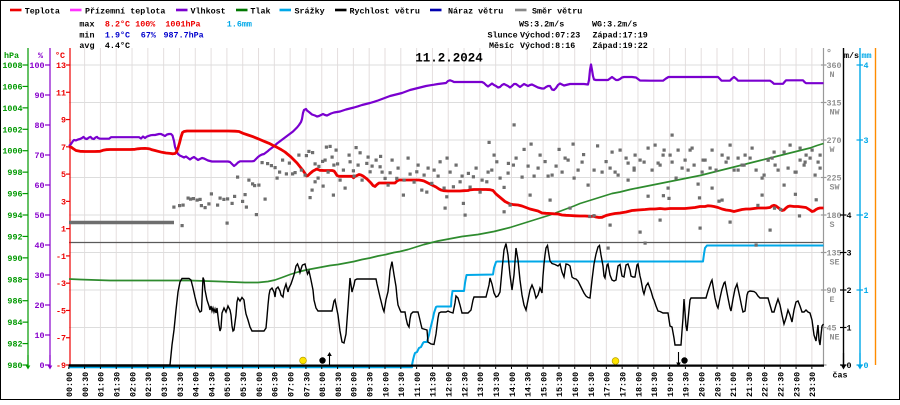 The image size is (900, 405). What do you see at coordinates (623, 384) in the screenshot?
I see `svg-text: 17:30` at bounding box center [623, 384].